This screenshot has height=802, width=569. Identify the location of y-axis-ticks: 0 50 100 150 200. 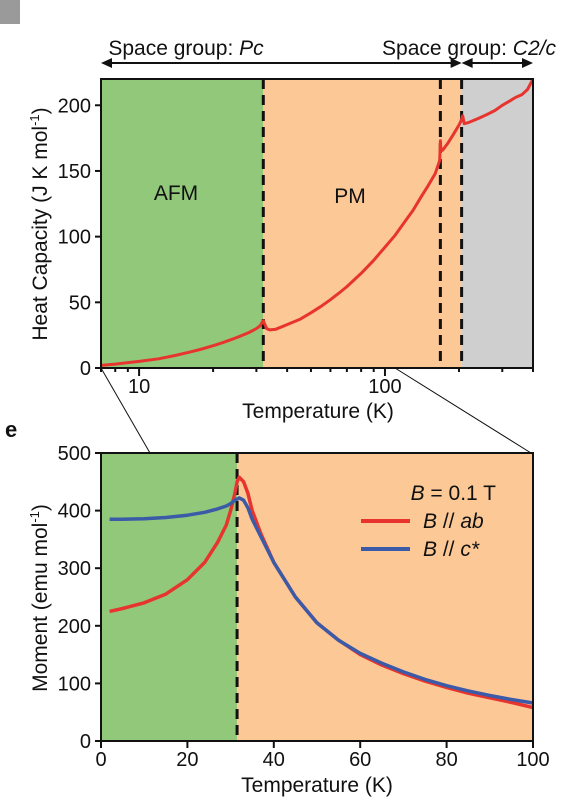
(79, 237).